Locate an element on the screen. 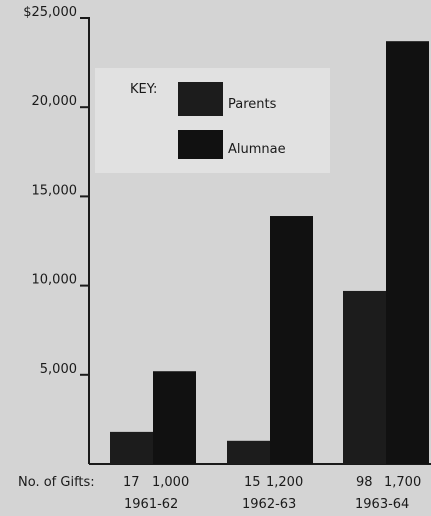 The image size is (431, 516). y-tick-label: 5,000 is located at coordinates (58, 369).